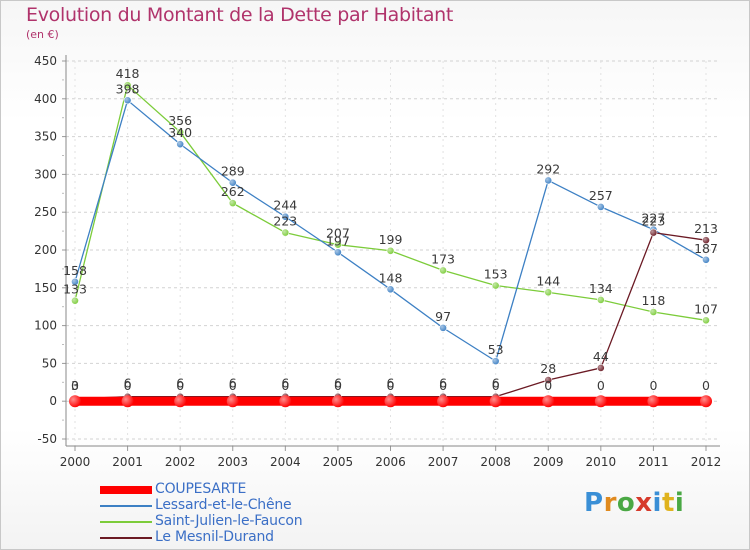  I want to click on brand-letter: x, so click(644, 503).